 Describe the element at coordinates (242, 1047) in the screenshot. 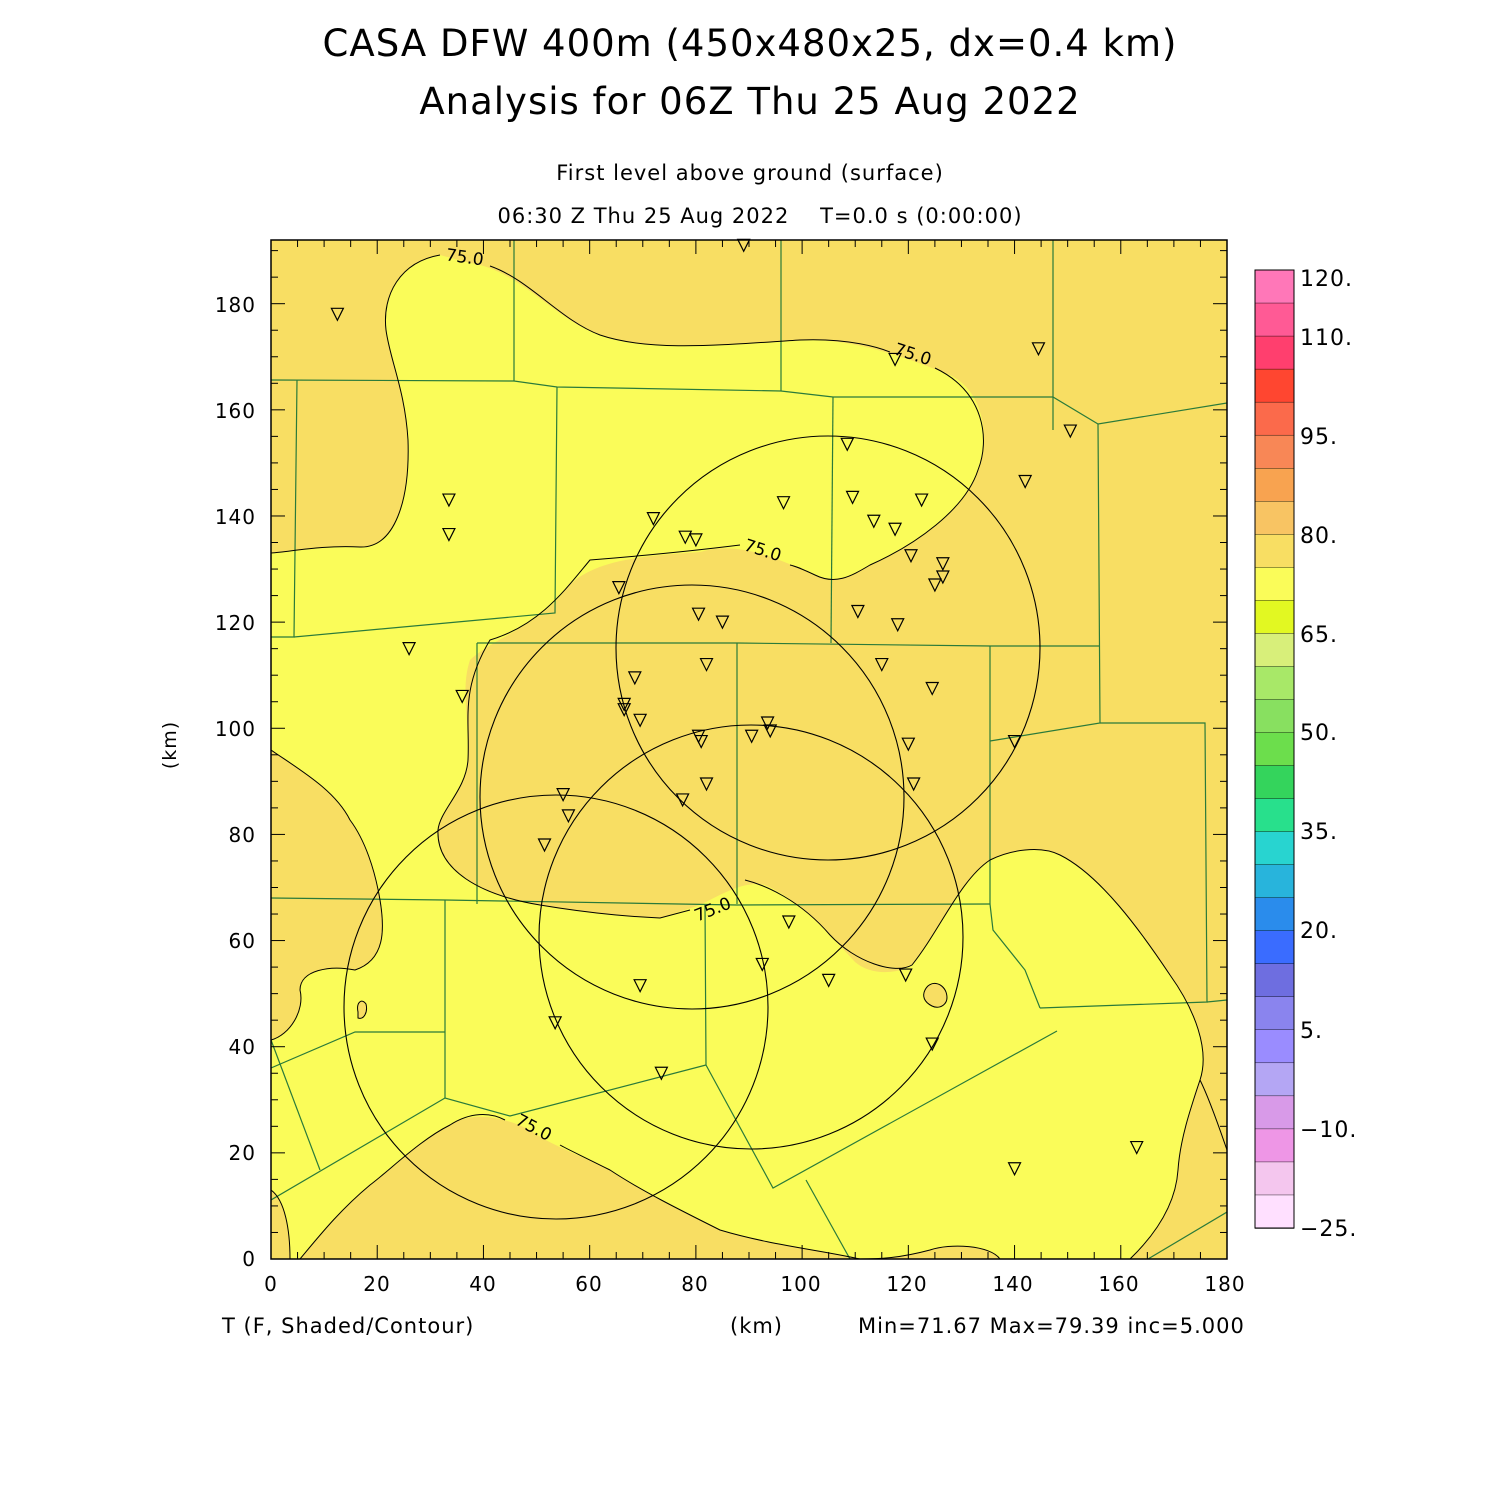

I see `y-tick-label: 40` at that location.